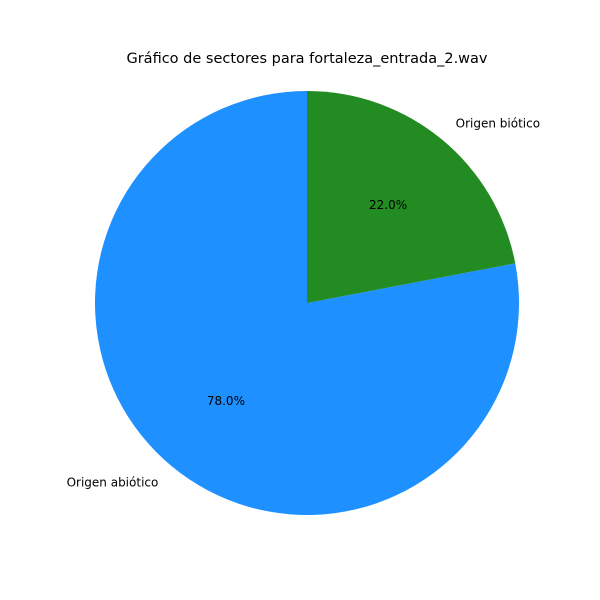 The height and width of the screenshot is (600, 600). Describe the element at coordinates (498, 123) in the screenshot. I see `slice-category-label-2: Origen biótico` at that location.